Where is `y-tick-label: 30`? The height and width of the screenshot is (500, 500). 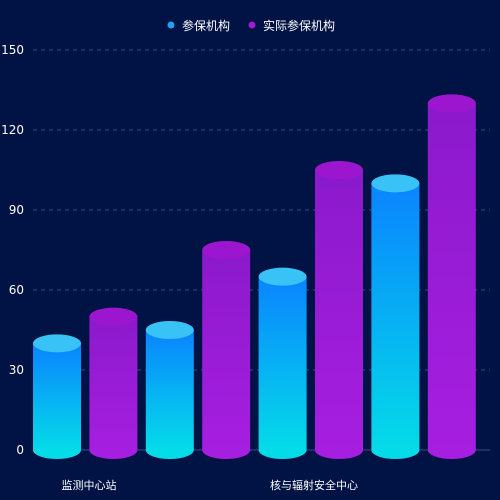
y-tick-label: 30 is located at coordinates (16, 370).